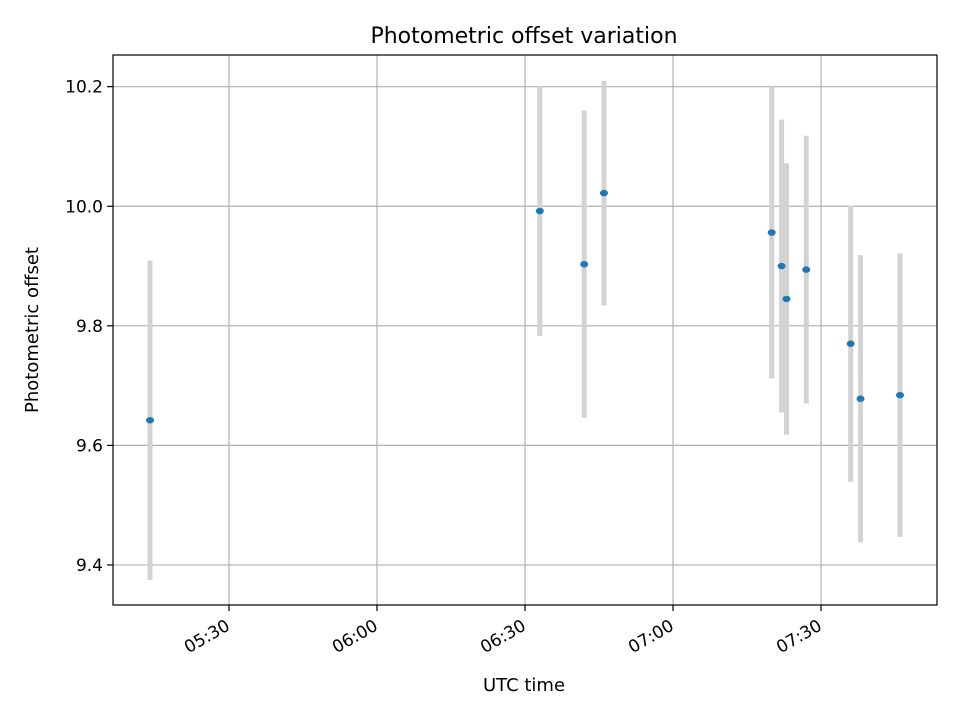  Describe the element at coordinates (503, 637) in the screenshot. I see `x-tick-label: 06:30` at that location.